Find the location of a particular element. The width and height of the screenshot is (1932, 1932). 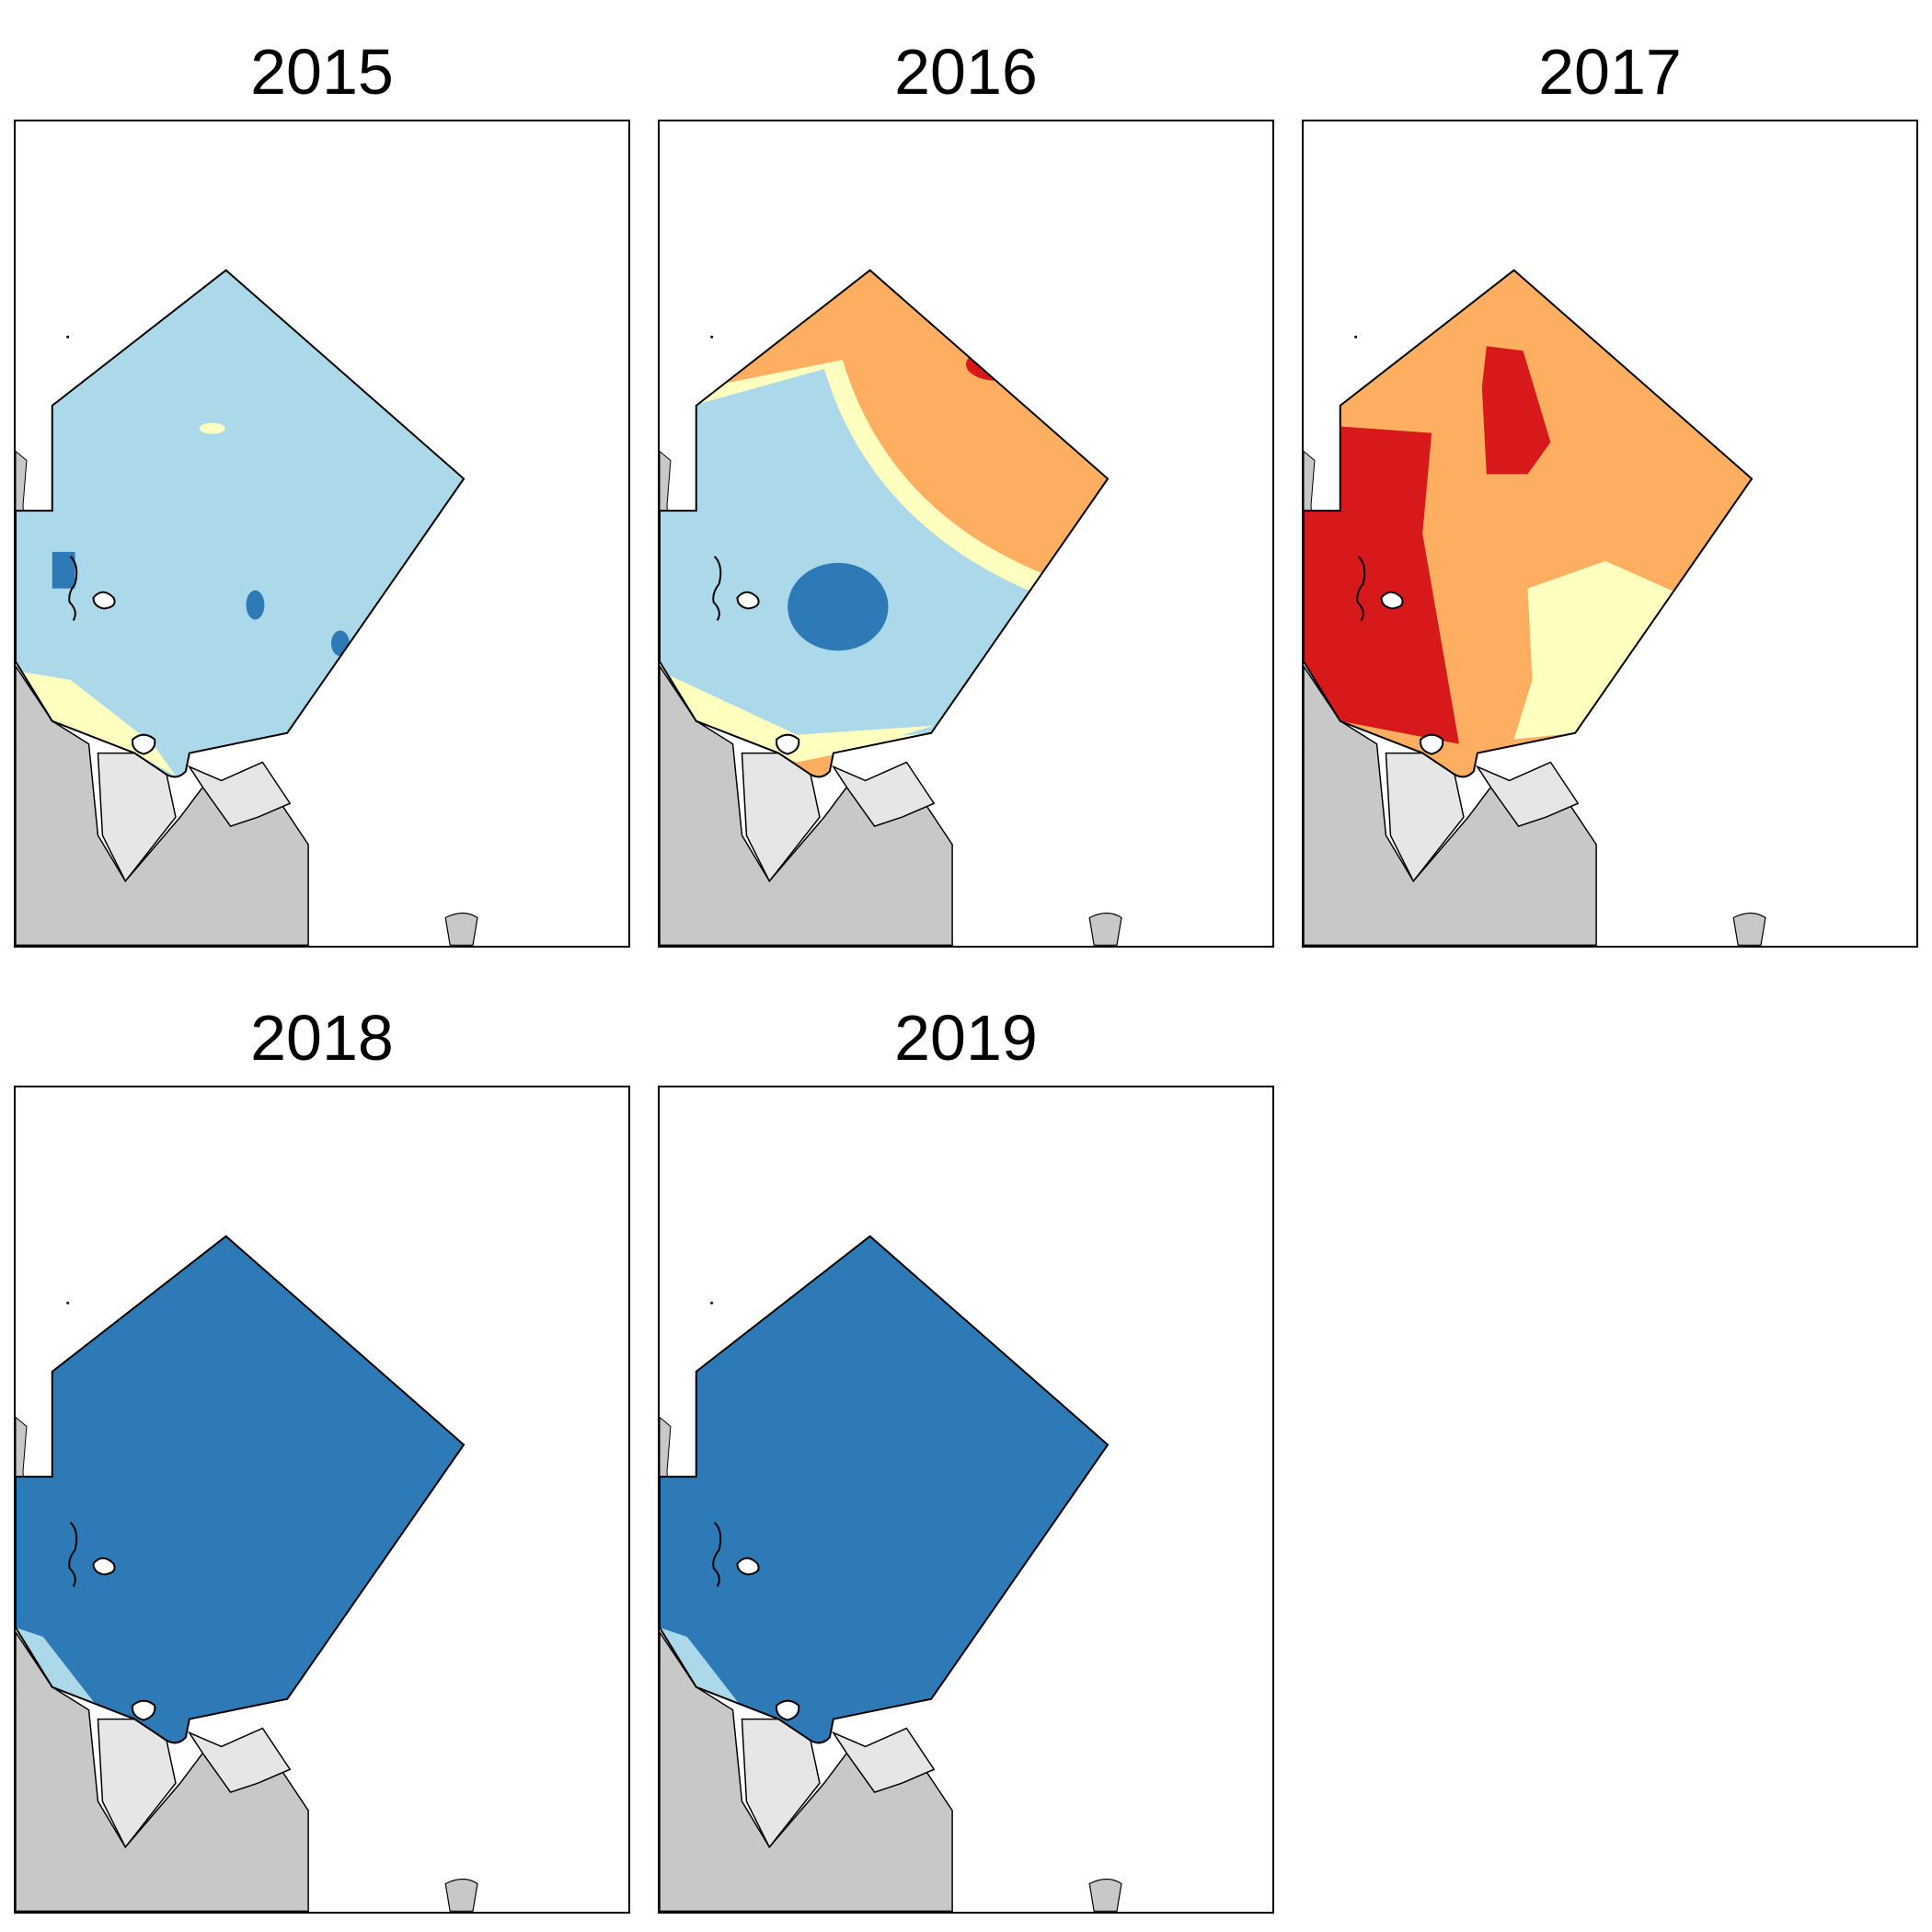

zone-dark-blue-spot-east is located at coordinates (340, 643).